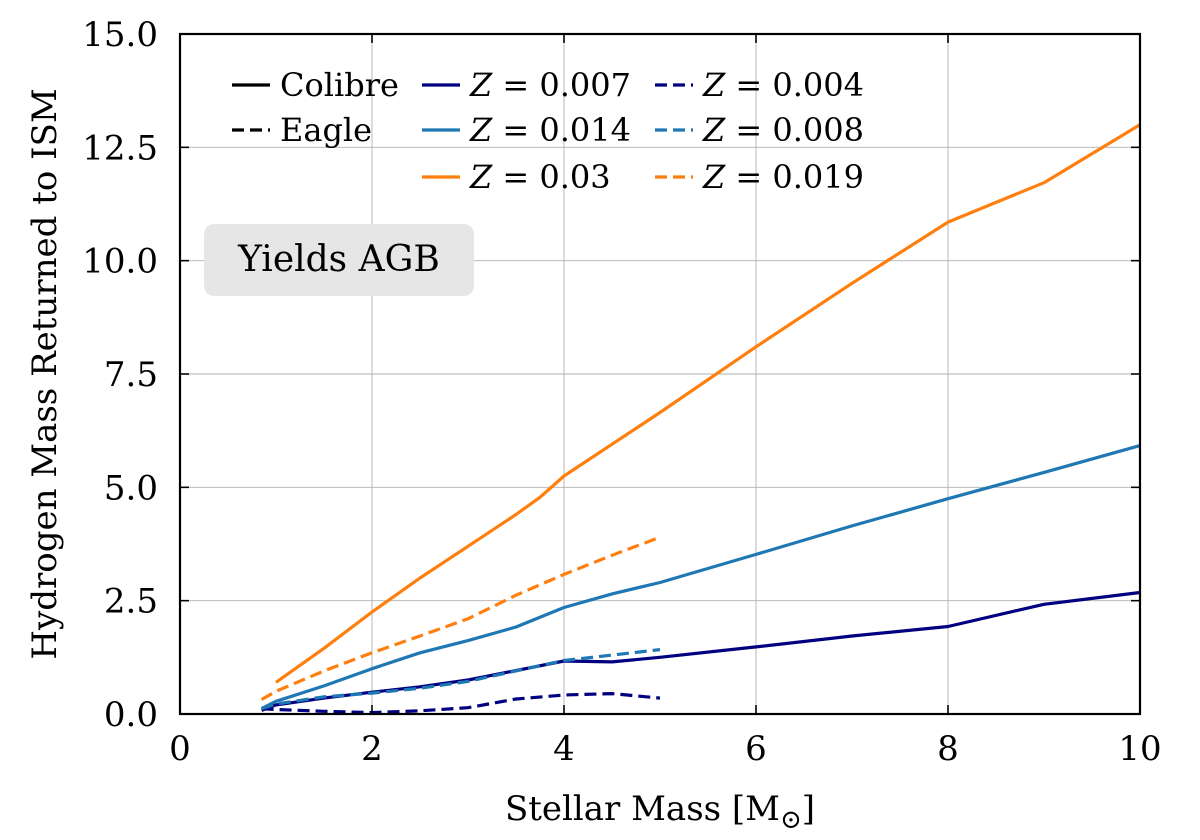 Image resolution: width=1200 pixels, height=840 pixels. What do you see at coordinates (783, 85) in the screenshot?
I see `legend-label: Z = 0.004` at bounding box center [783, 85].